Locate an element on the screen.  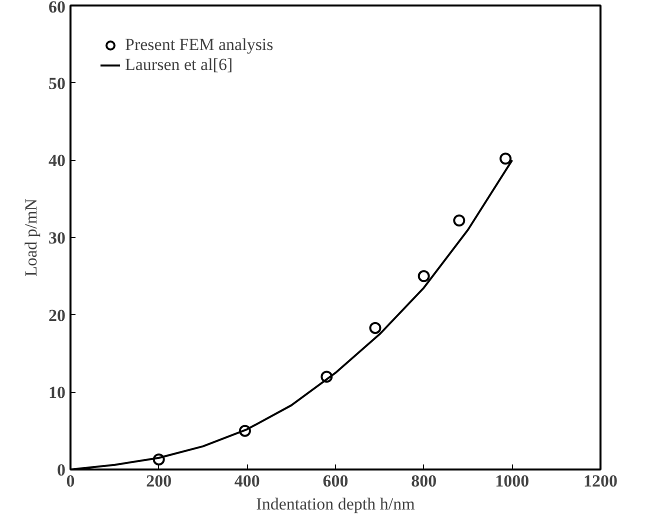
x-axis-title: Indentation depth h/nm is located at coordinates (335, 504).